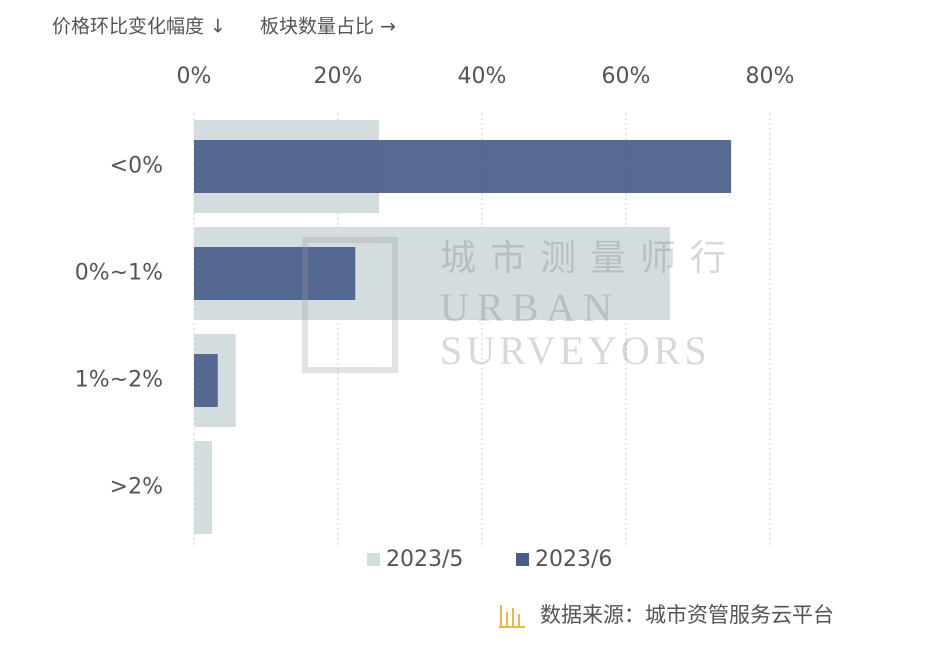  What do you see at coordinates (687, 615) in the screenshot?
I see `source: 数据来源：城市资管服务云平台` at bounding box center [687, 615].